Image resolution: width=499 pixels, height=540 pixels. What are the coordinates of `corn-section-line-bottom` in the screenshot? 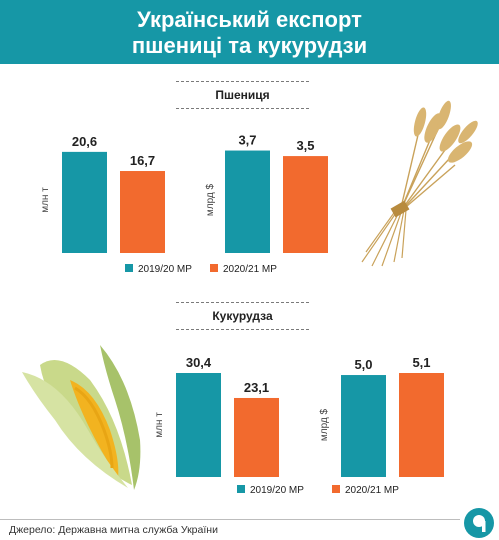 It's located at (242, 329).